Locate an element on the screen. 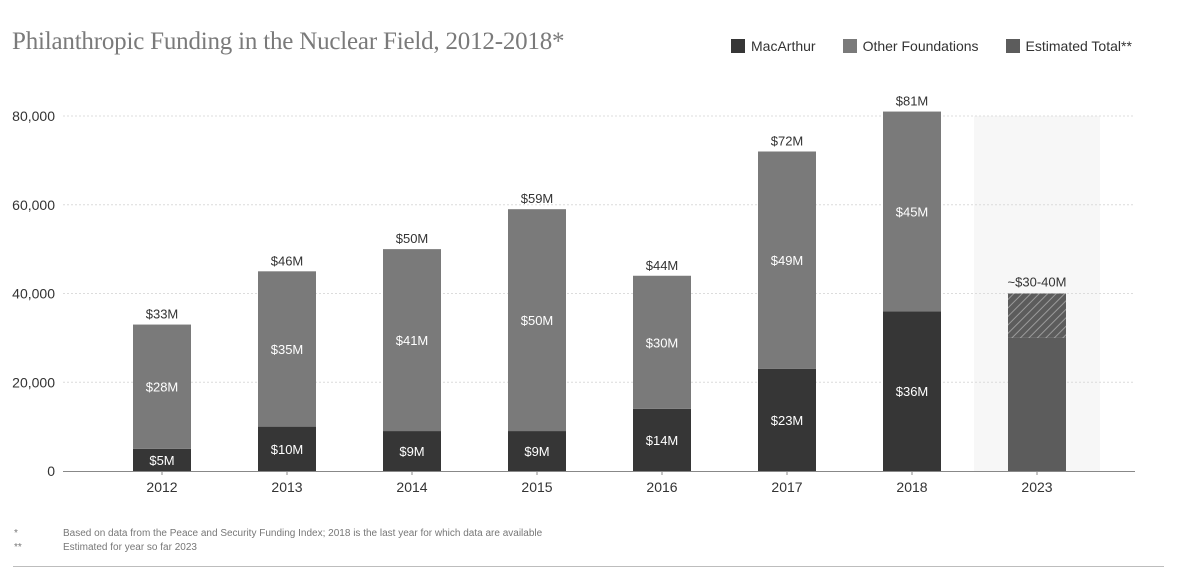 The image size is (1180, 586). segment-label: $45M is located at coordinates (912, 211).